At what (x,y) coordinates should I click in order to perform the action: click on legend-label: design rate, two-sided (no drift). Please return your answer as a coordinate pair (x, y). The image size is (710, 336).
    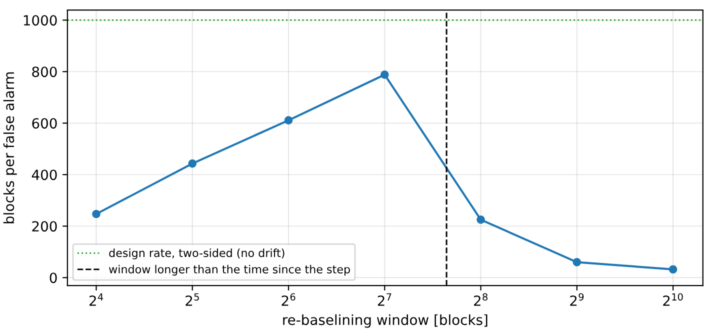
    Looking at the image, I should click on (196, 254).